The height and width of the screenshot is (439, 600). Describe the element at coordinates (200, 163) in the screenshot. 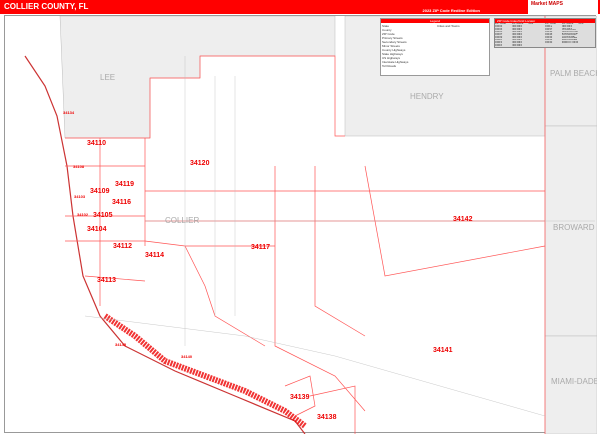

I see `zip-label: 34120` at that location.